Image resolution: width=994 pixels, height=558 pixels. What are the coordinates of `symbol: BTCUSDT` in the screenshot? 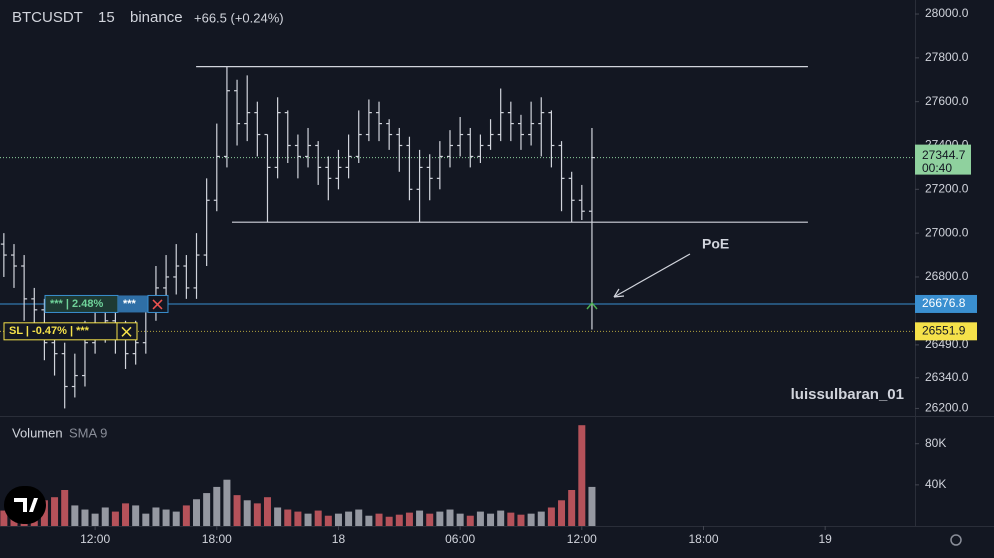 It's located at (47, 17).